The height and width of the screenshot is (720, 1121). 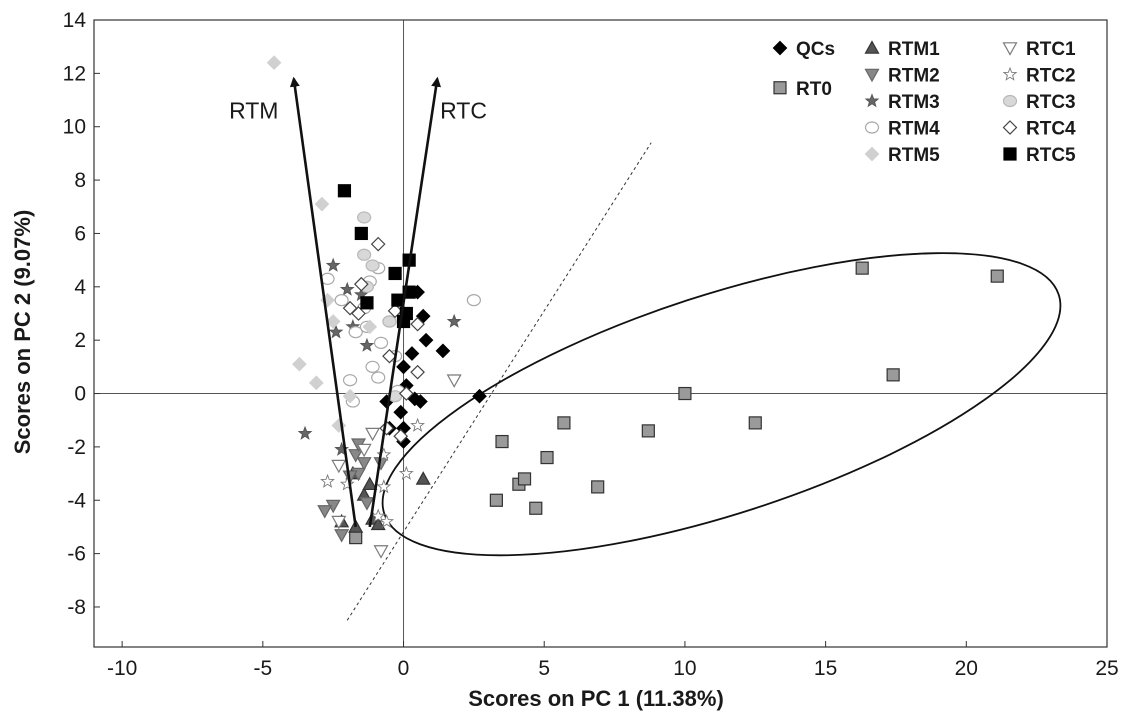 What do you see at coordinates (1010, 127) in the screenshot?
I see `legend-marker-rtc4` at bounding box center [1010, 127].